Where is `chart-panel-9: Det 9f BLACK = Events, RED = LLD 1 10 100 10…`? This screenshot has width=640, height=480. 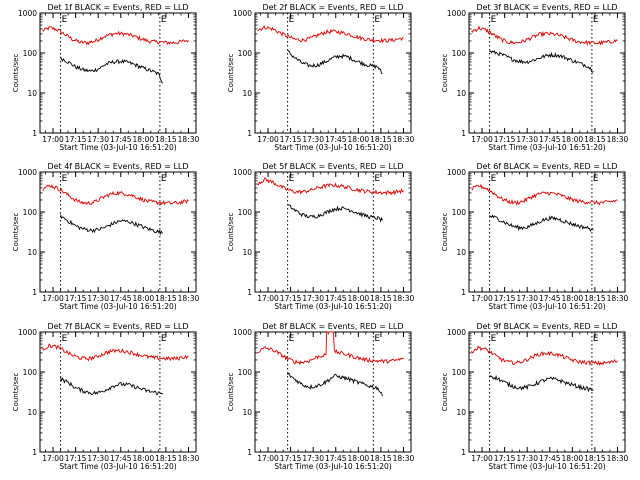 chart-panel-9: Det 9f BLACK = Events, RED = LLD 1 10 100 10… is located at coordinates (535, 396).